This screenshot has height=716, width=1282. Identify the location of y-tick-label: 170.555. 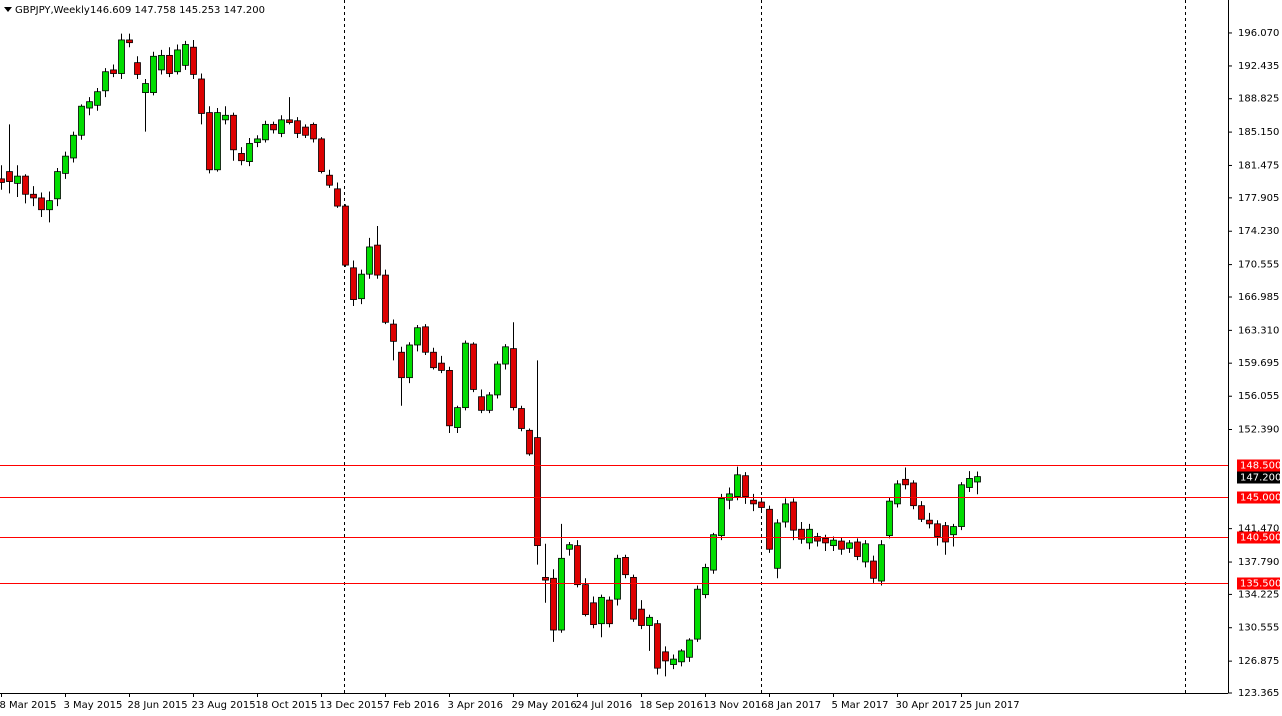
(1258, 265).